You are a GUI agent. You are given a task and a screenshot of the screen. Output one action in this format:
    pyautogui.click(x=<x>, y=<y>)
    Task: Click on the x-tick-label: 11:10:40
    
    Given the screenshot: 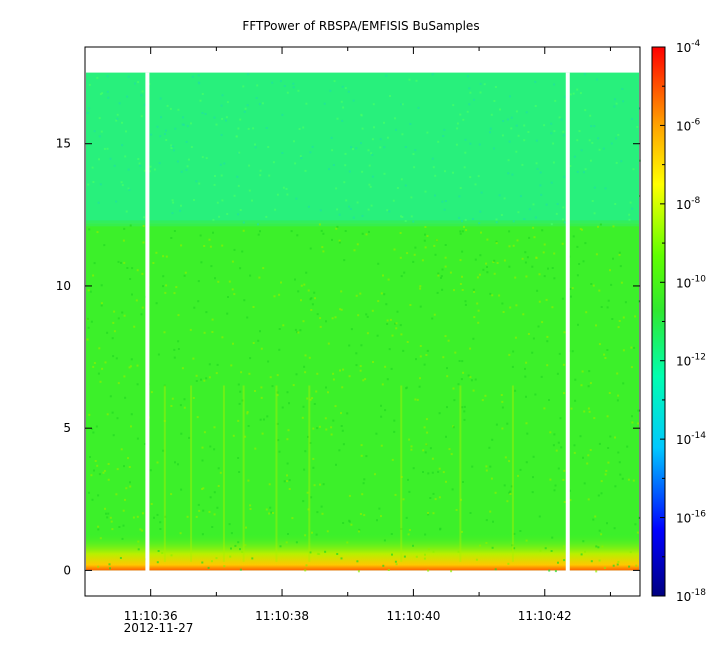 What is the action you would take?
    pyautogui.click(x=413, y=616)
    